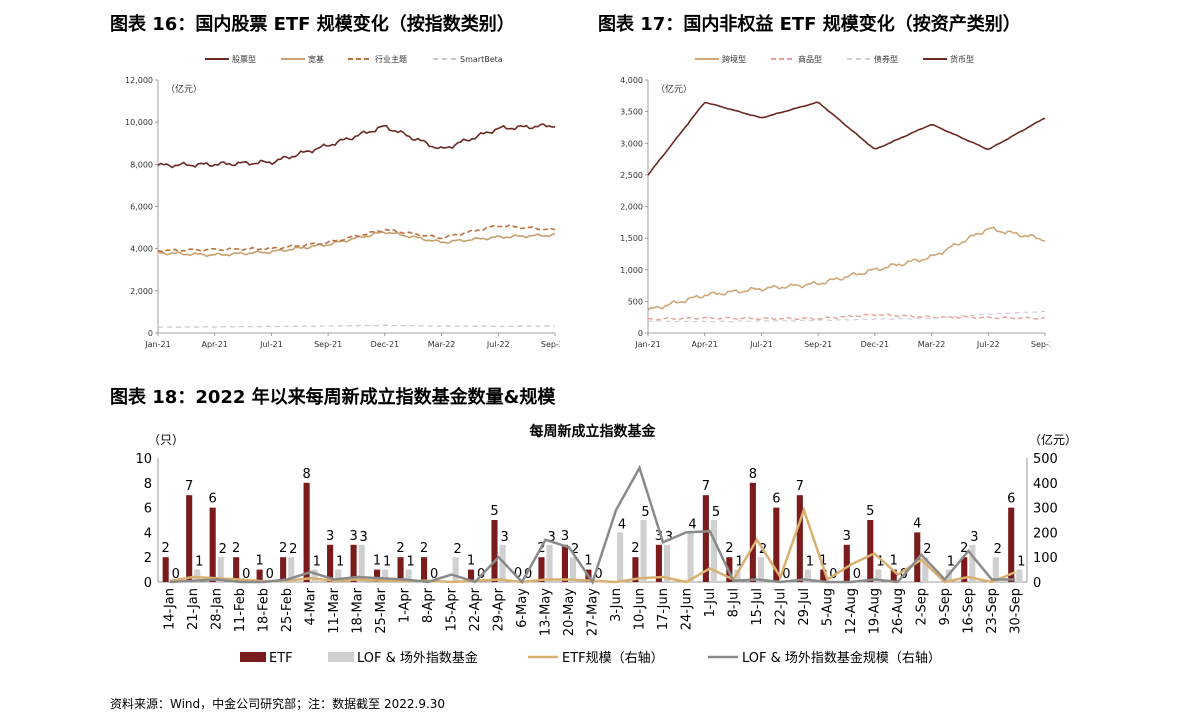 The width and height of the screenshot is (1190, 727). I want to click on fig16-unit-label: （亿元）, so click(184, 89).